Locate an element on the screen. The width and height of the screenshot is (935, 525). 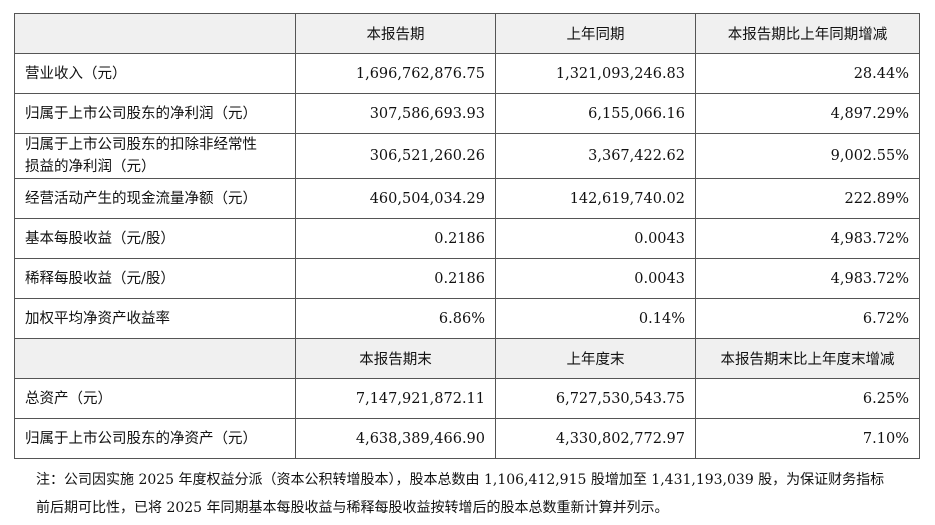
value-cell: 0.14% is located at coordinates (595, 318).